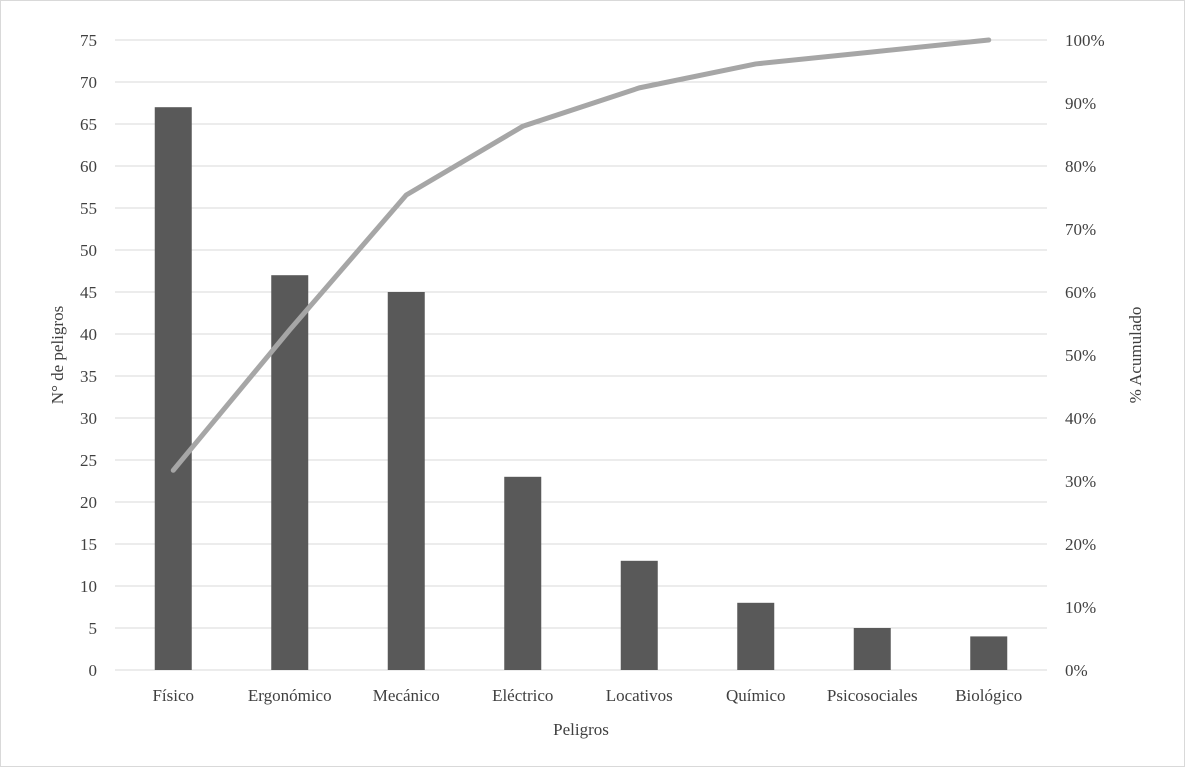 The height and width of the screenshot is (768, 1185). What do you see at coordinates (756, 695) in the screenshot?
I see `x-tick-label: Químico` at bounding box center [756, 695].